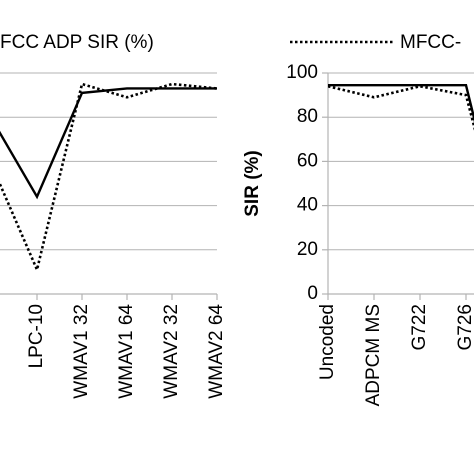 The width and height of the screenshot is (474, 474). Describe the element at coordinates (81, 351) in the screenshot. I see `x-tick-label: WMAV1 32` at that location.